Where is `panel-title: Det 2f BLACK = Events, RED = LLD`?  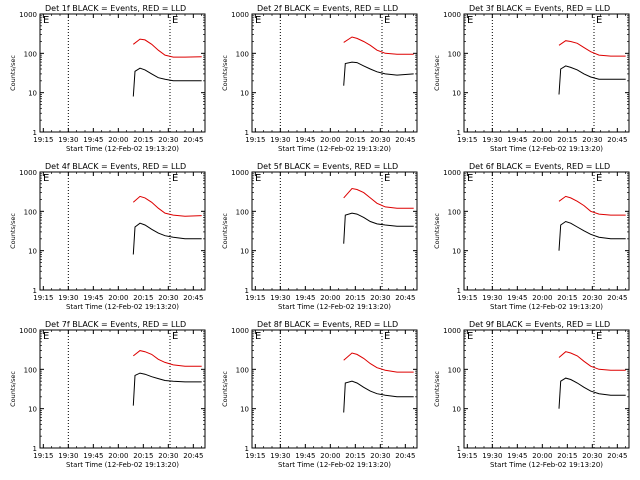 panel-title: Det 2f BLACK = Events, RED = LLD is located at coordinates (327, 8).